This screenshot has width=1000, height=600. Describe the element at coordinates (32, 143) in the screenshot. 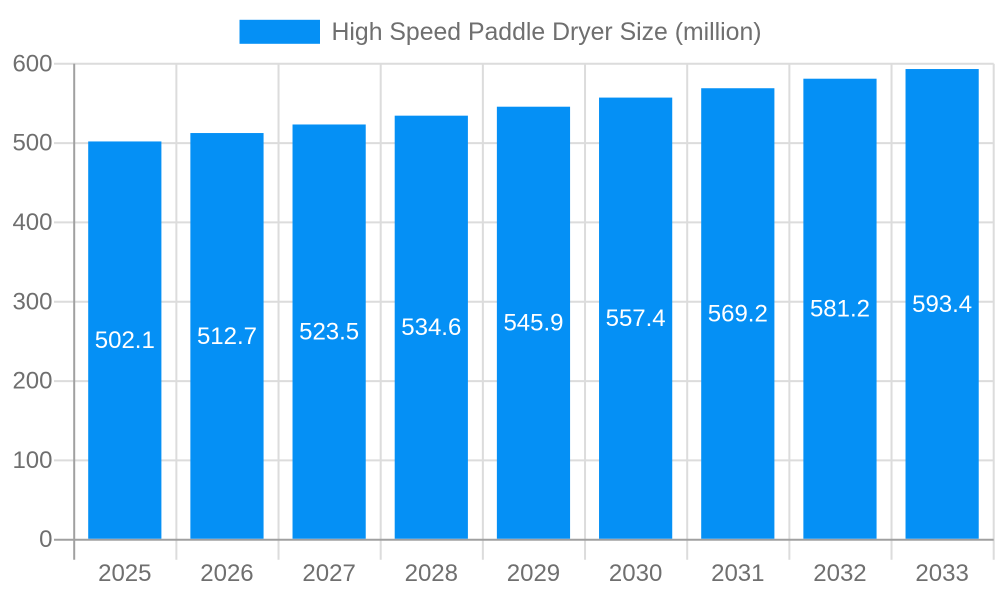

I see `svg-text: 500` at that location.